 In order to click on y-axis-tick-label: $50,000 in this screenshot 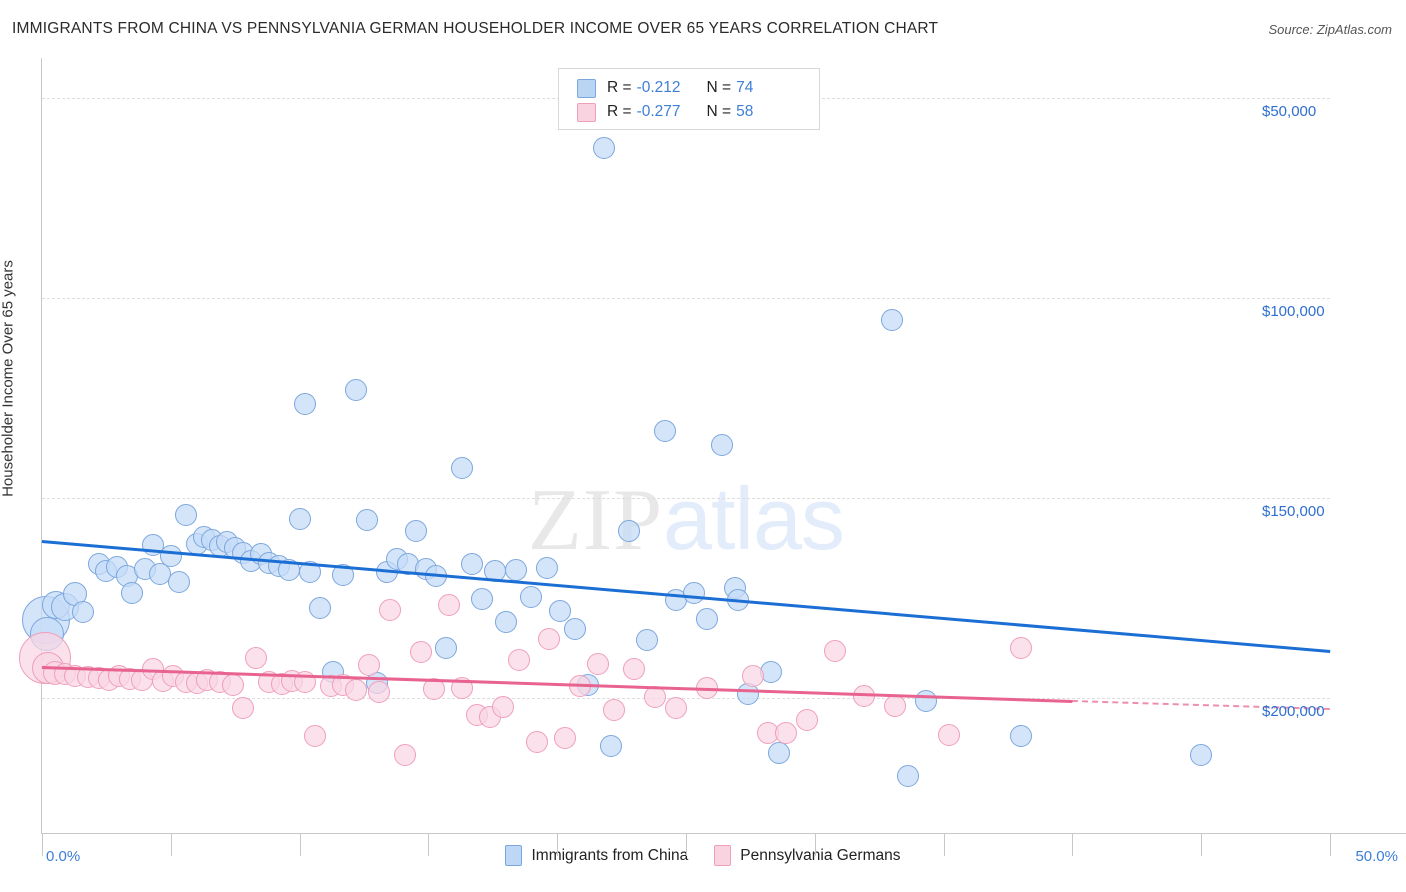, I will do `click(1289, 111)`.